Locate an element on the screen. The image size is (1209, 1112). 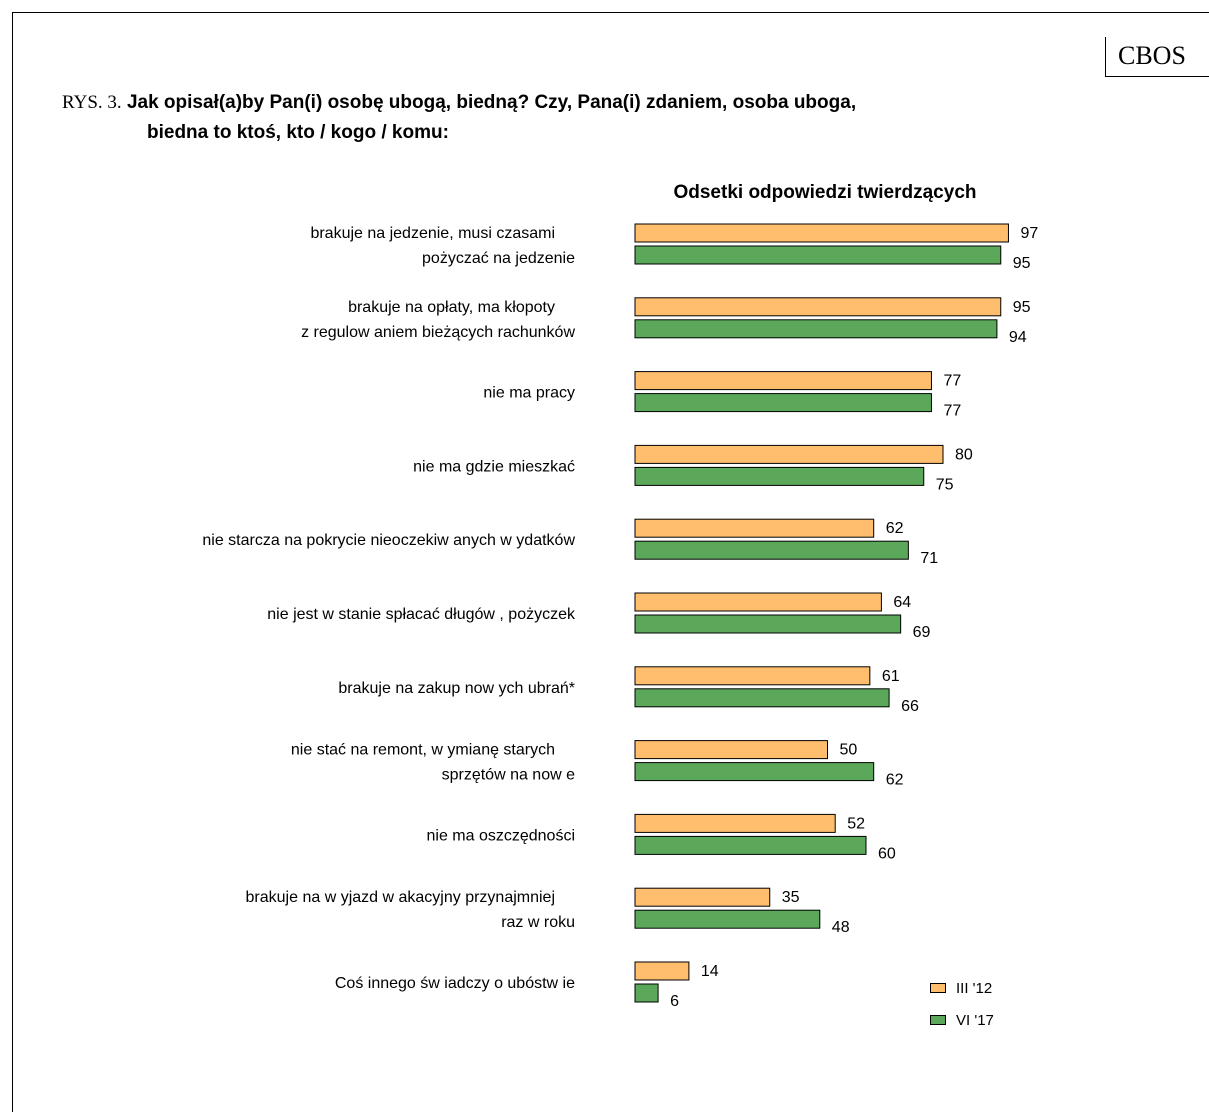
value-label-2017: 75 is located at coordinates (945, 484).